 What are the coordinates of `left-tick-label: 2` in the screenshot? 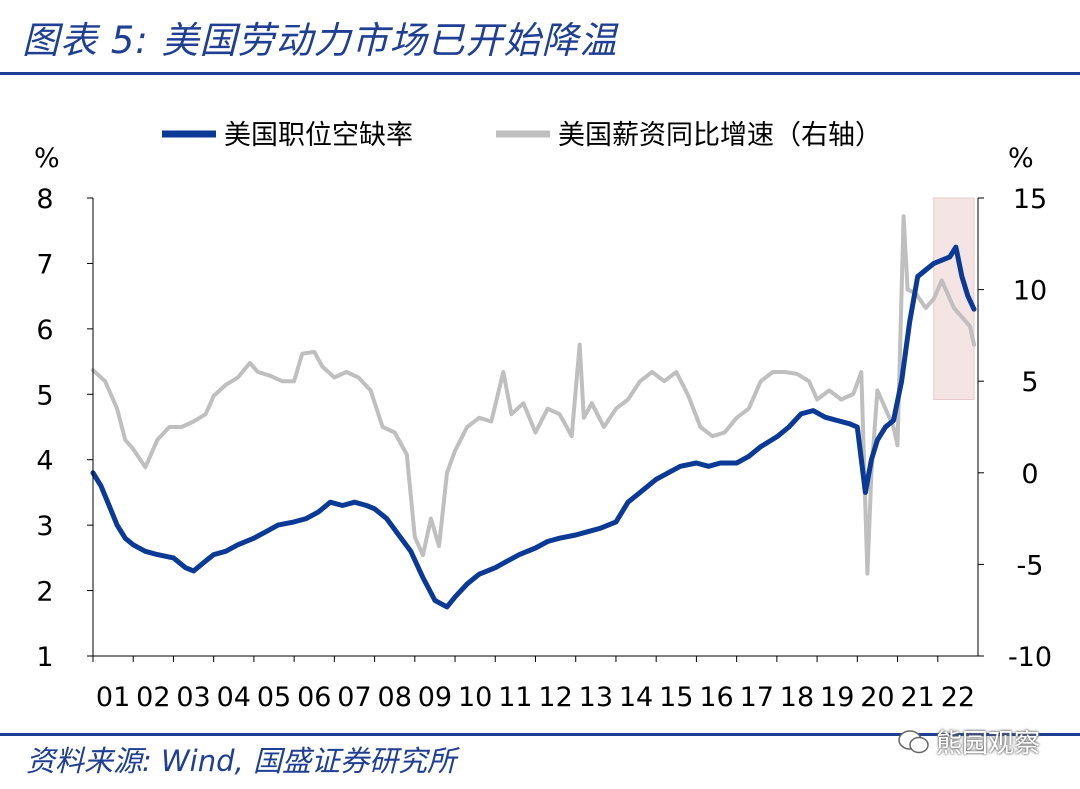 It's located at (44, 592).